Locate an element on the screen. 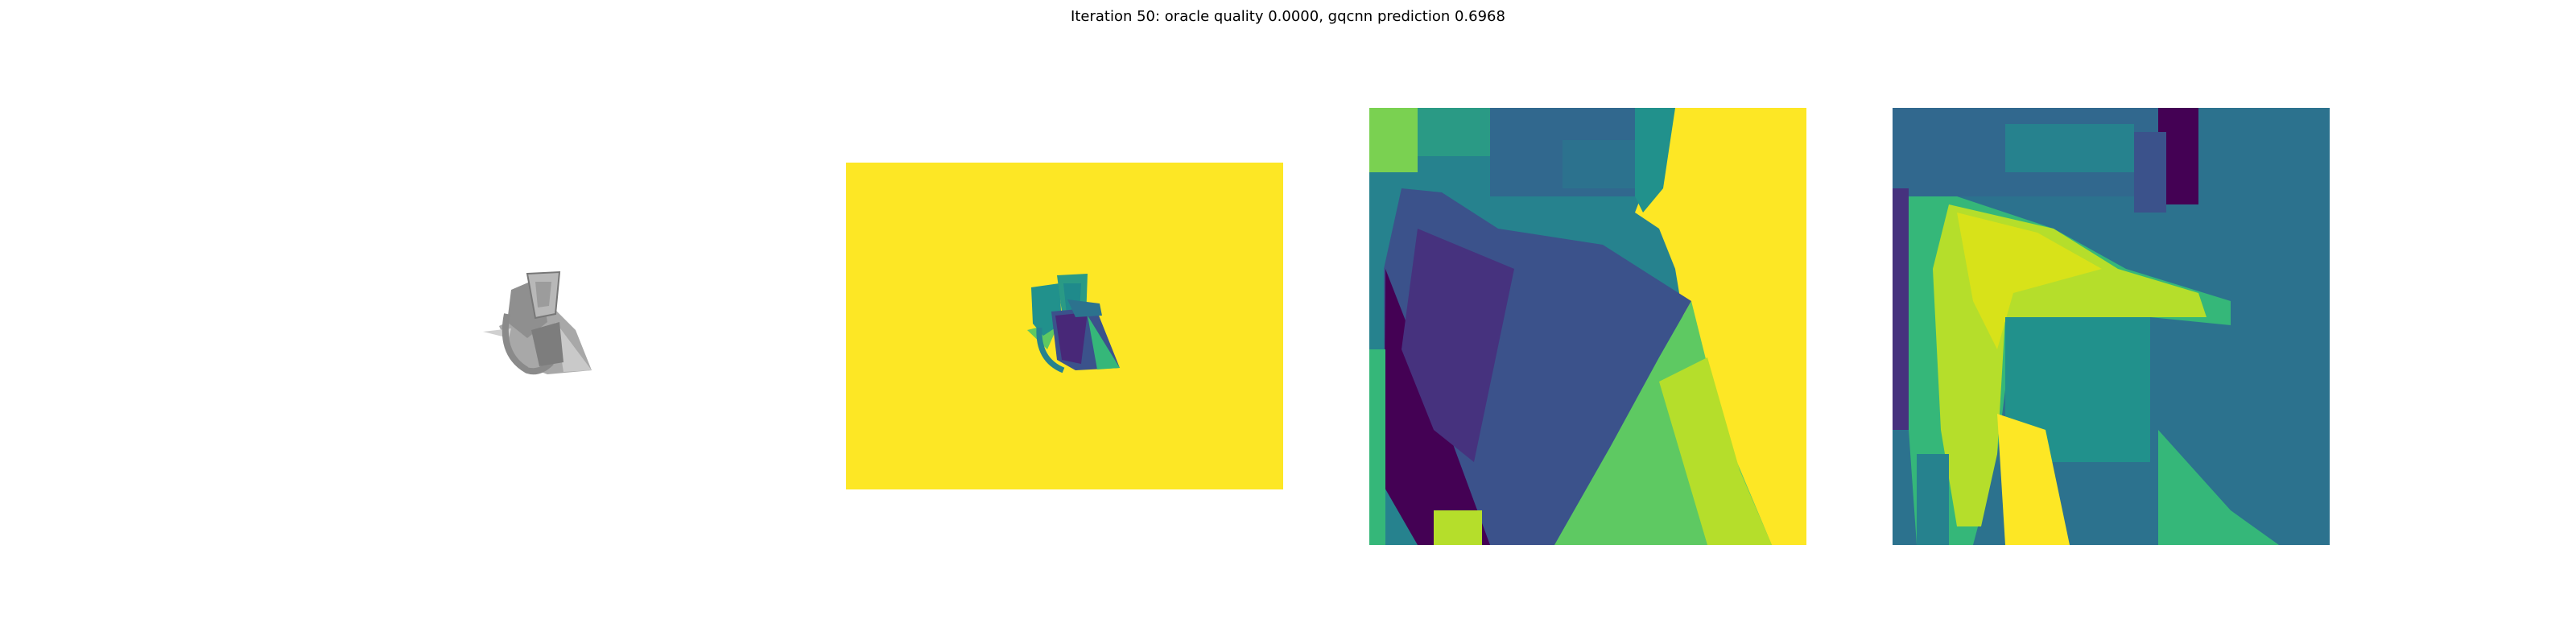  mesh-render-panel is located at coordinates (543, 322).